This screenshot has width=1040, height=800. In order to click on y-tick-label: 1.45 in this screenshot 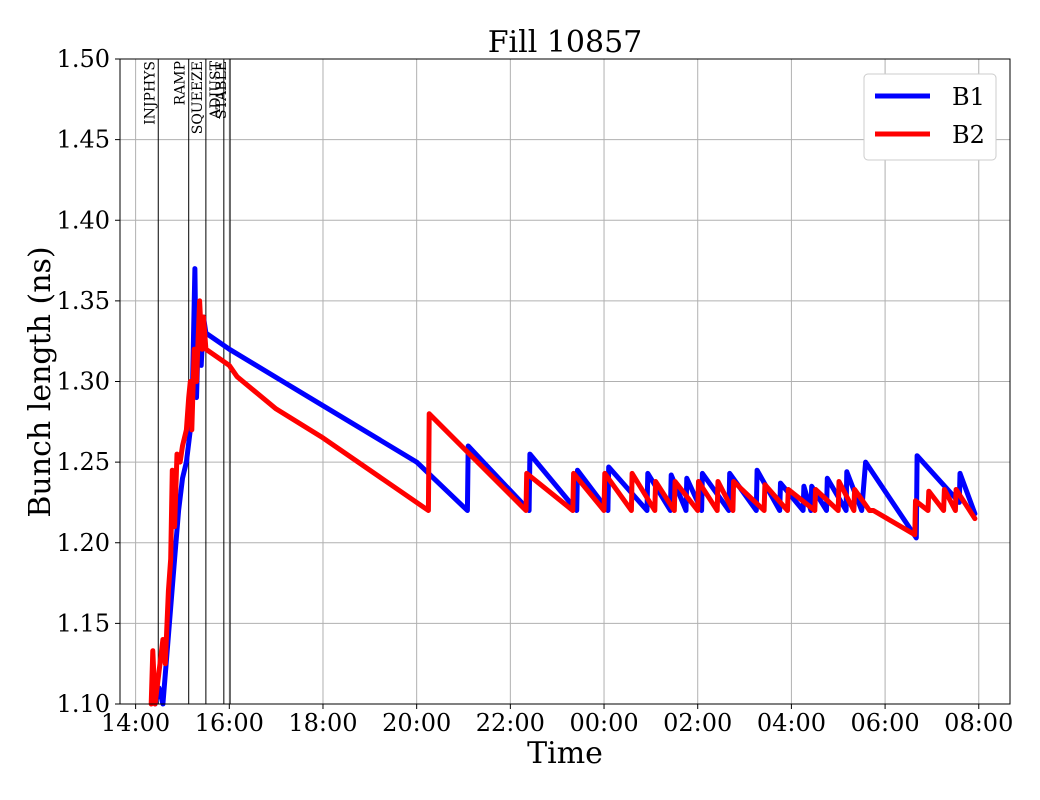, I will do `click(83, 140)`.